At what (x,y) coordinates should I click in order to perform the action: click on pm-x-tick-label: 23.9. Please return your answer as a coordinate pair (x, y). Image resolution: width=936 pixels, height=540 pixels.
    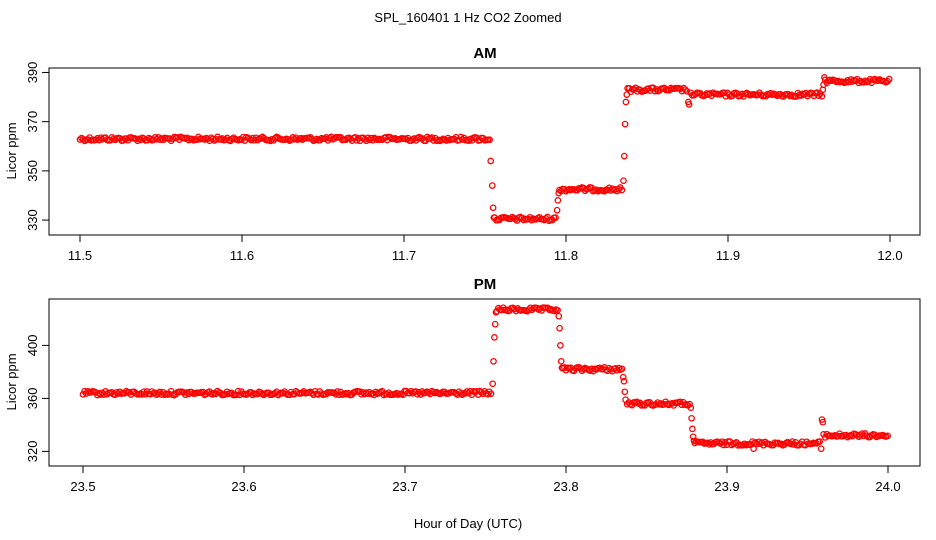
    Looking at the image, I should click on (726, 486).